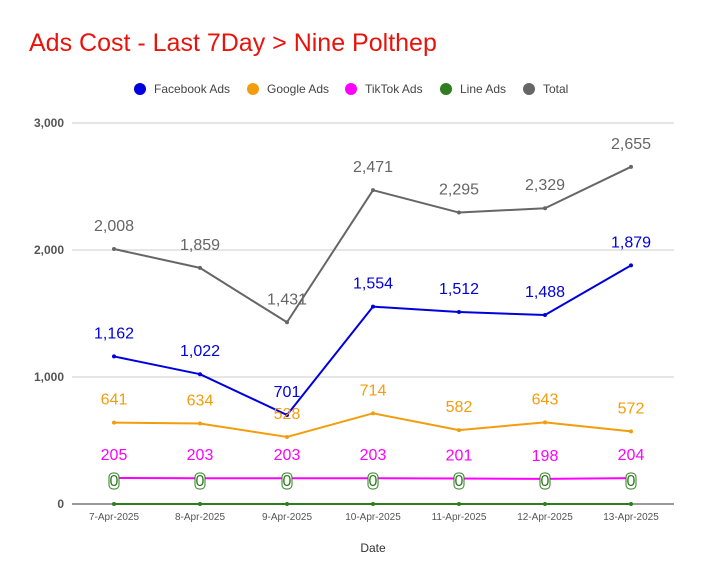 The width and height of the screenshot is (704, 585). What do you see at coordinates (114, 400) in the screenshot?
I see `data-label: 641` at bounding box center [114, 400].